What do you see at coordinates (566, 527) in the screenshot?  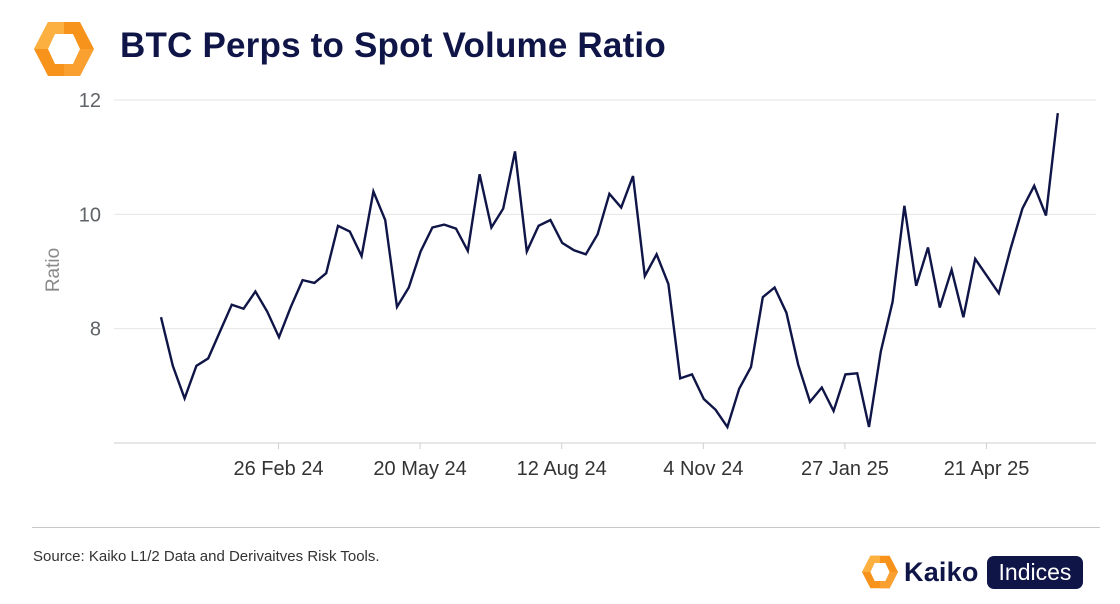 I see `footer-divider` at bounding box center [566, 527].